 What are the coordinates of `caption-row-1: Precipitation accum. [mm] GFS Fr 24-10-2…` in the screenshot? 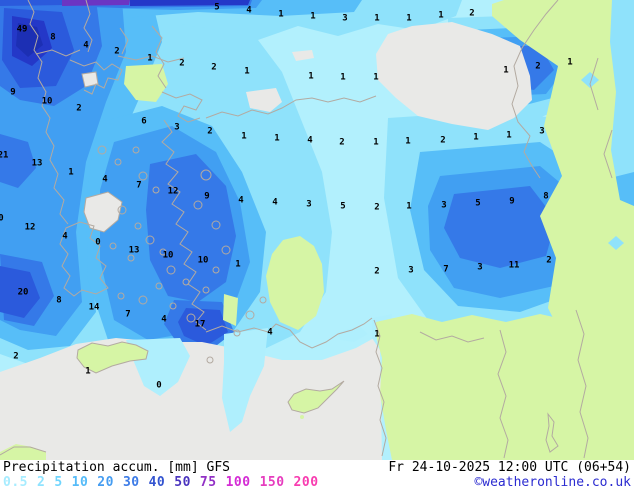 It's located at (317, 467).